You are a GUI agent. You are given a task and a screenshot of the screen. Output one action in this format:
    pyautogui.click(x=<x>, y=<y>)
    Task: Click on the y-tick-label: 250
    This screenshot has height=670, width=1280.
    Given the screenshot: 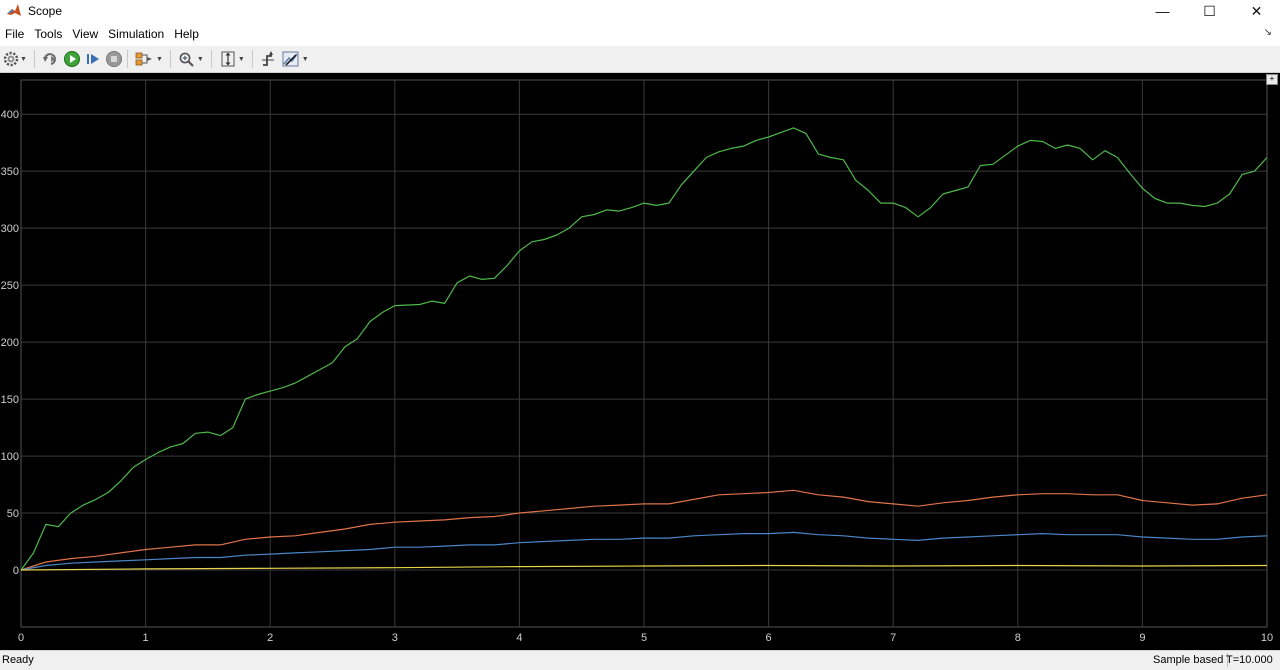 What is the action you would take?
    pyautogui.click(x=10, y=286)
    